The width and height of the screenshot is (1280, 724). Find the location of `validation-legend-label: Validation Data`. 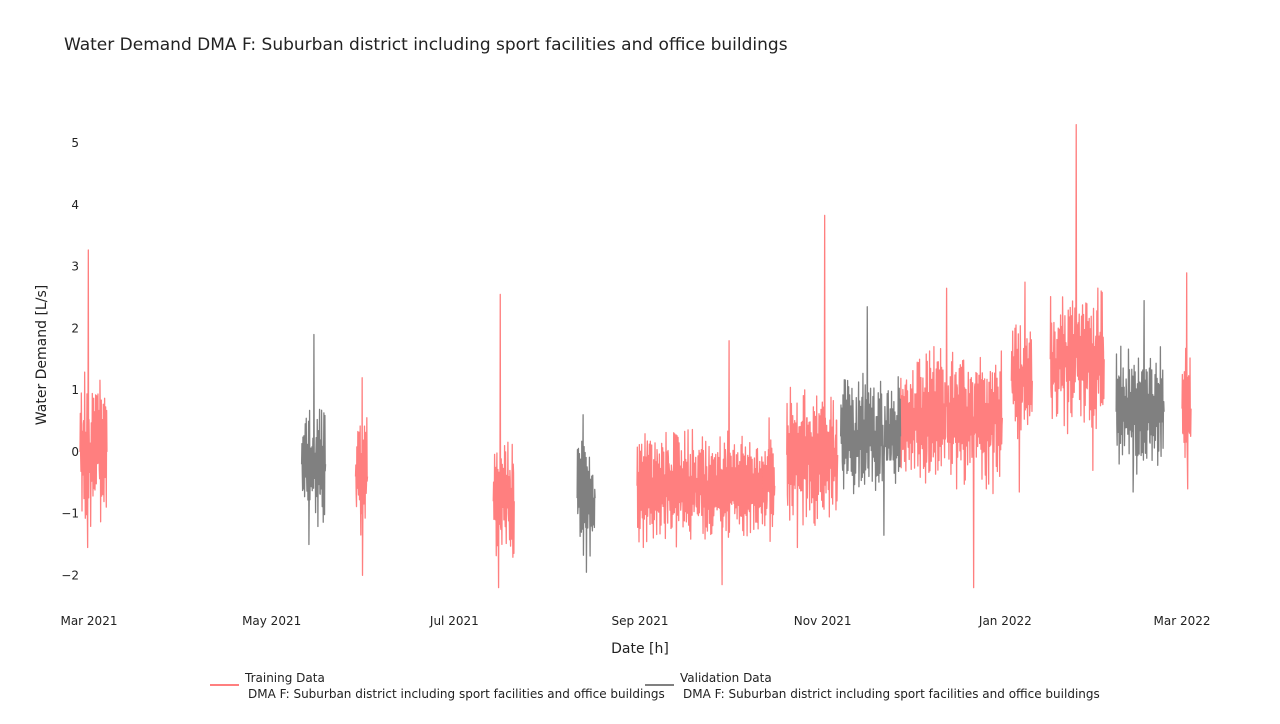

validation-legend-label: Validation Data is located at coordinates (726, 678).